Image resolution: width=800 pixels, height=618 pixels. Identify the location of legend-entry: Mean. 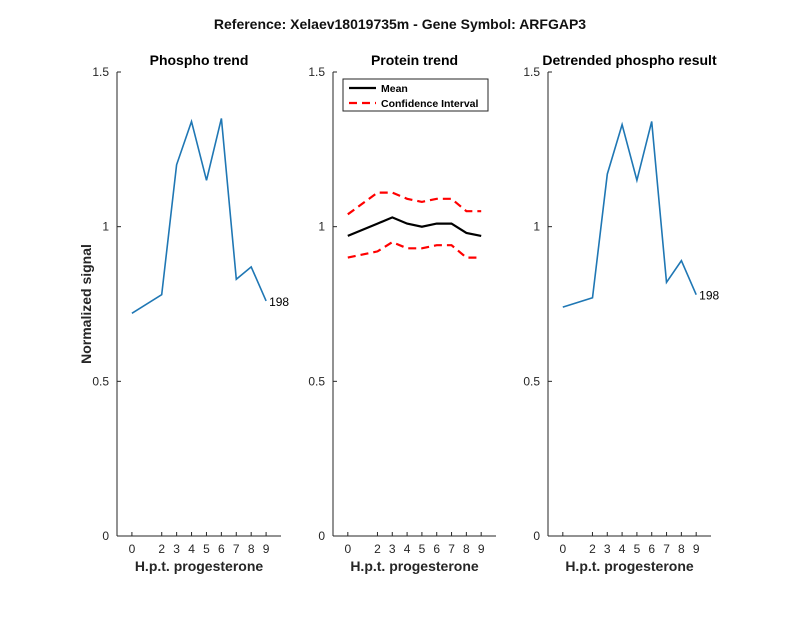
(394, 89).